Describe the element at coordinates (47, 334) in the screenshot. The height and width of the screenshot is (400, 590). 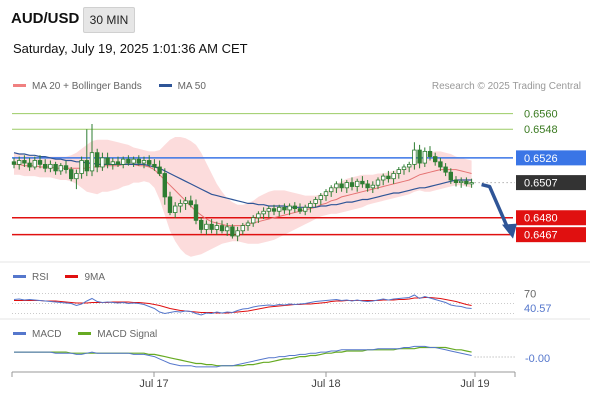
I see `legend-label: MACD` at that location.